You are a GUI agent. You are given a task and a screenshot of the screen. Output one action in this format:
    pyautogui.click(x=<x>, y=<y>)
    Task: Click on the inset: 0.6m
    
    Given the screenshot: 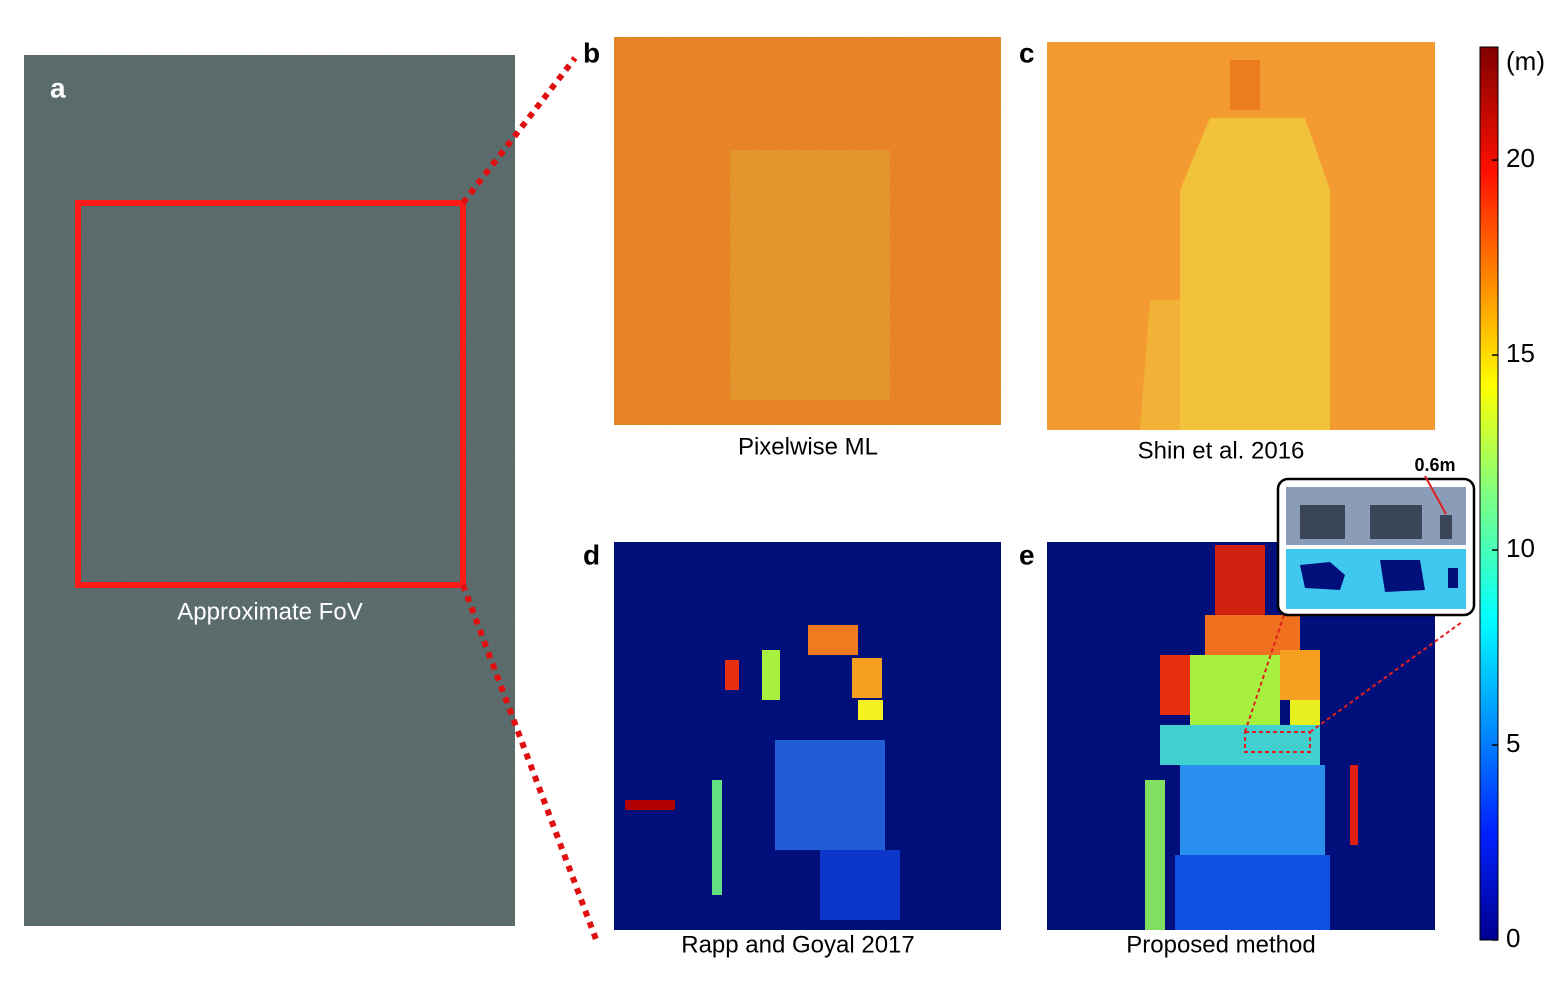 What is the action you would take?
    pyautogui.click(x=1376, y=536)
    